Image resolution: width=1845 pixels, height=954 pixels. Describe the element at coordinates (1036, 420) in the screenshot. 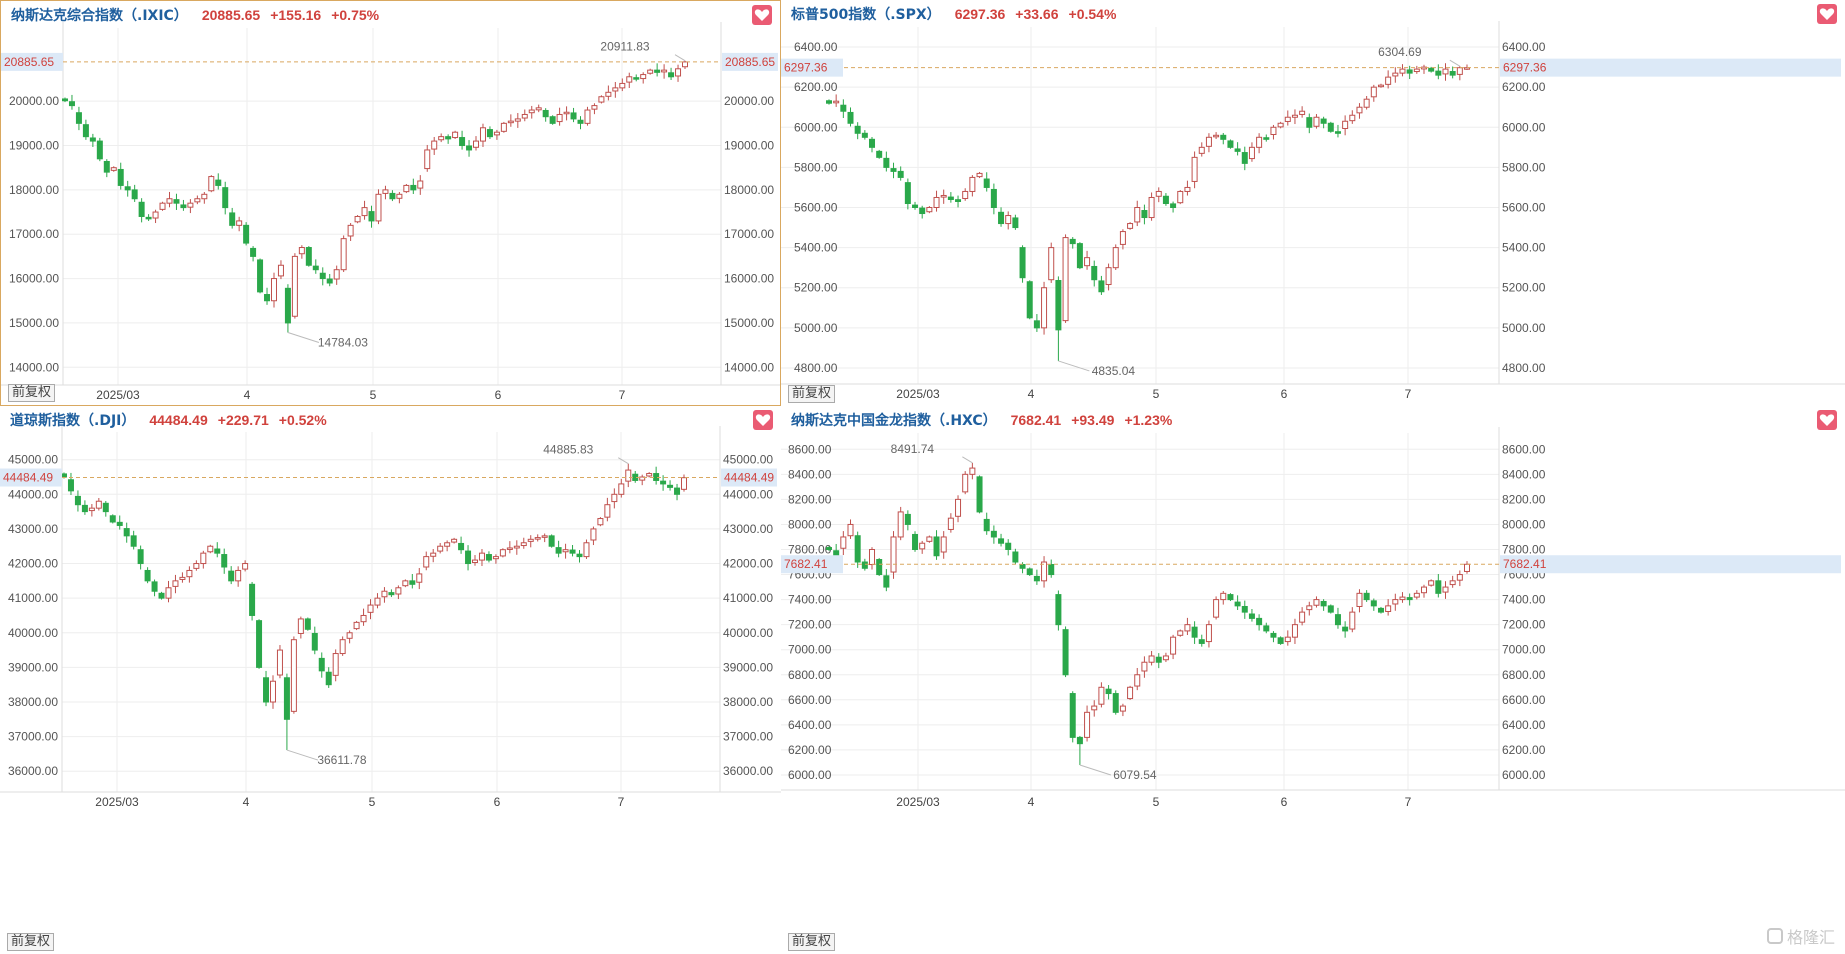

I see `last-price: 7682.41` at that location.